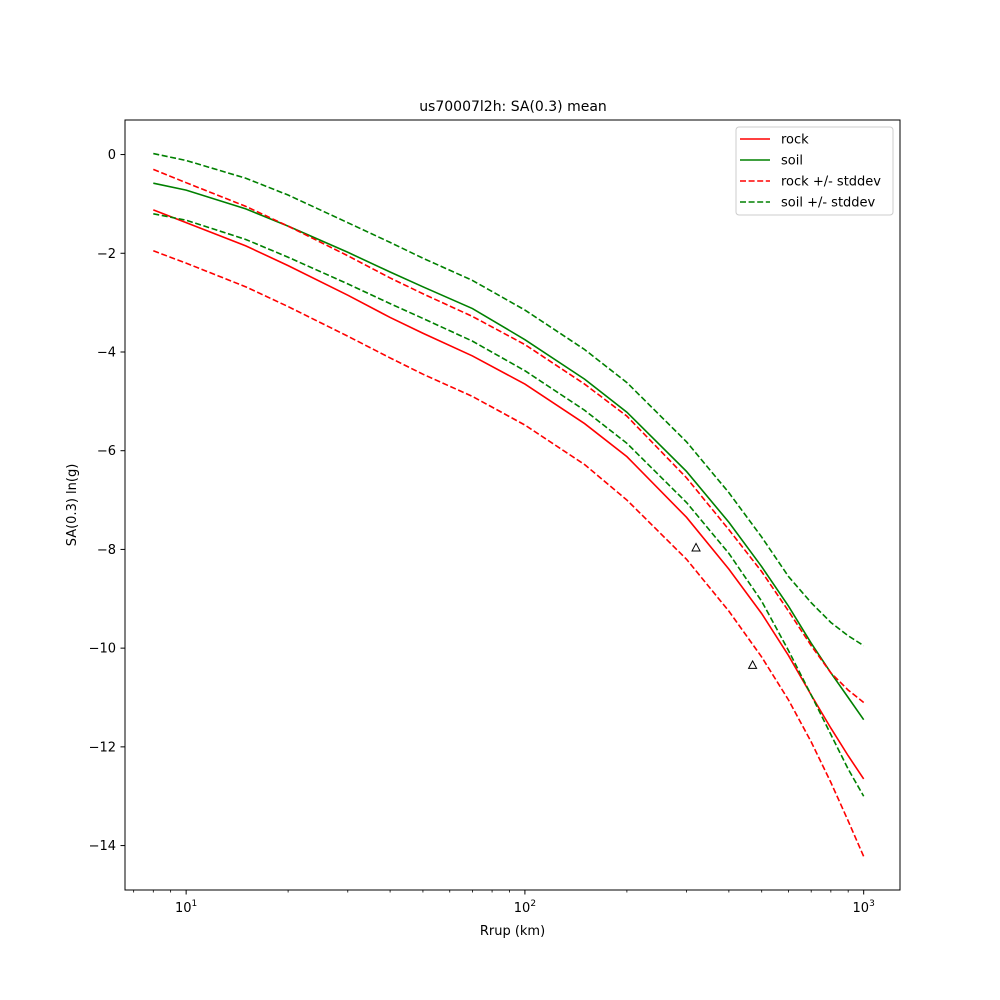 The image size is (1000, 1000). What do you see at coordinates (724, 605) in the screenshot?
I see `points-layer` at bounding box center [724, 605].